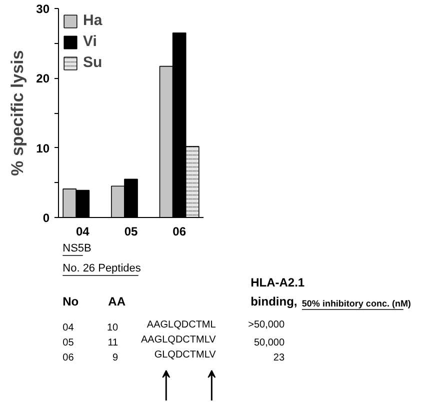 The width and height of the screenshot is (436, 402). I want to click on text: 10, so click(112, 328).